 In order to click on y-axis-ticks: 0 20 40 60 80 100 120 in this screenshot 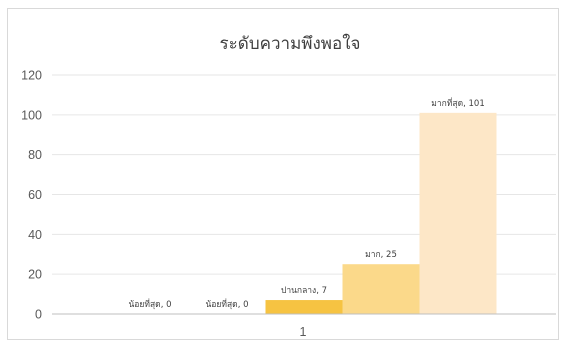, I will do `click(31, 195)`.